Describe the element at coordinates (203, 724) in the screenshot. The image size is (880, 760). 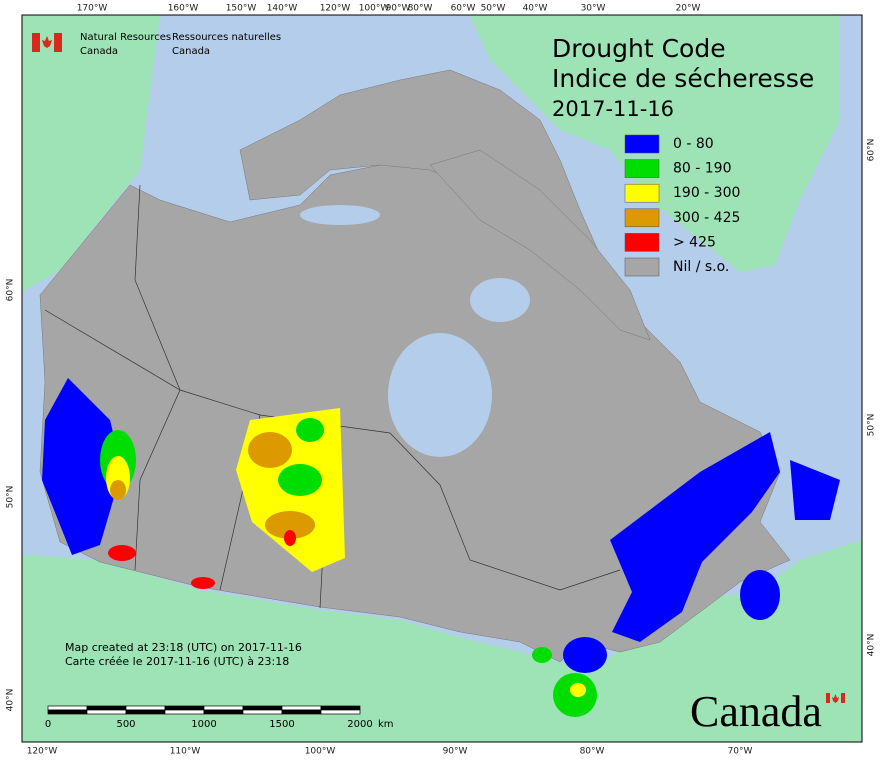
I see `scale-label: 1000` at that location.